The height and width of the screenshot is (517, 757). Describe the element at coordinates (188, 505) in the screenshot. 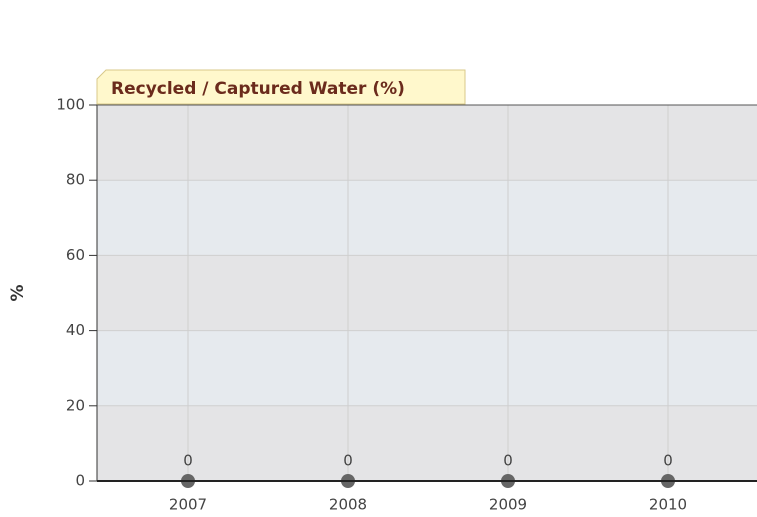

I see `x-tick-label: 2007` at that location.